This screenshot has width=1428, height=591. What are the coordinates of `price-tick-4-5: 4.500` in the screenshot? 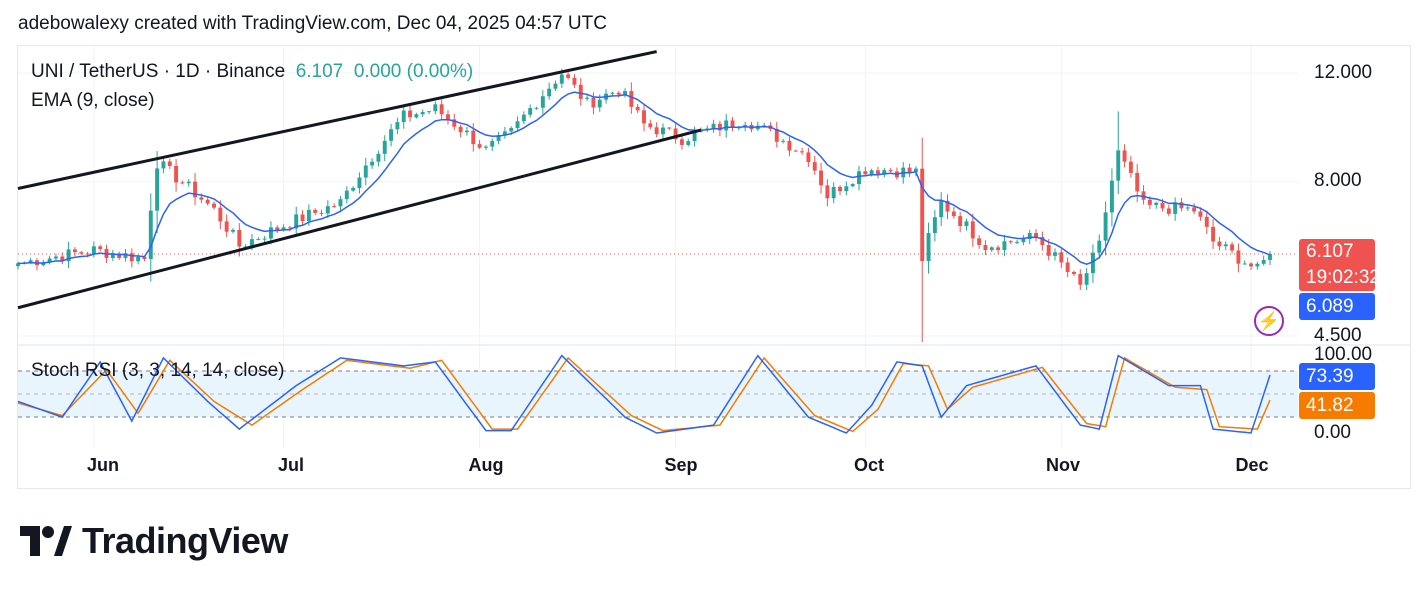 It's located at (1338, 335).